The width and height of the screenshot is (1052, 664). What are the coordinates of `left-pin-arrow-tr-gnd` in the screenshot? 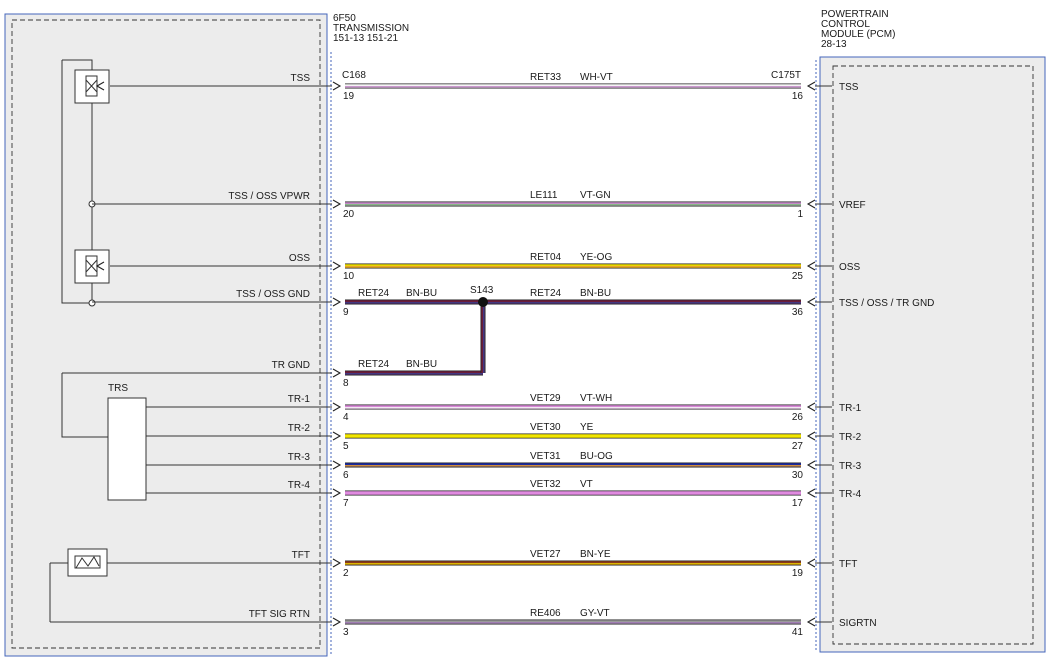 It's located at (337, 373).